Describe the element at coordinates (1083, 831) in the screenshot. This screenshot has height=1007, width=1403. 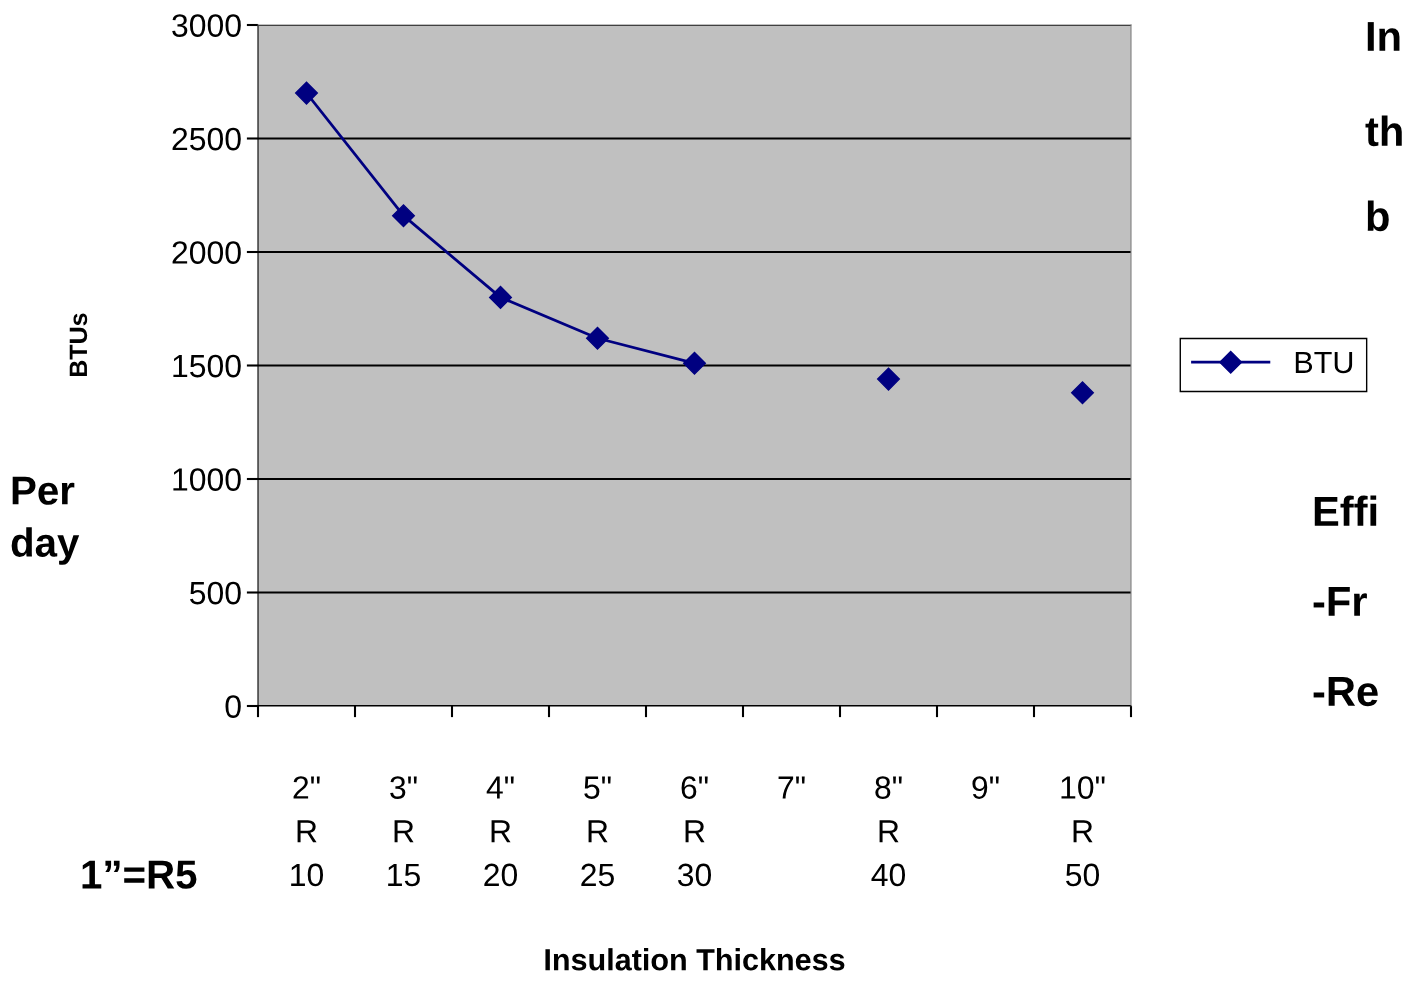
I see `x-tick-label: 10" R 50` at that location.